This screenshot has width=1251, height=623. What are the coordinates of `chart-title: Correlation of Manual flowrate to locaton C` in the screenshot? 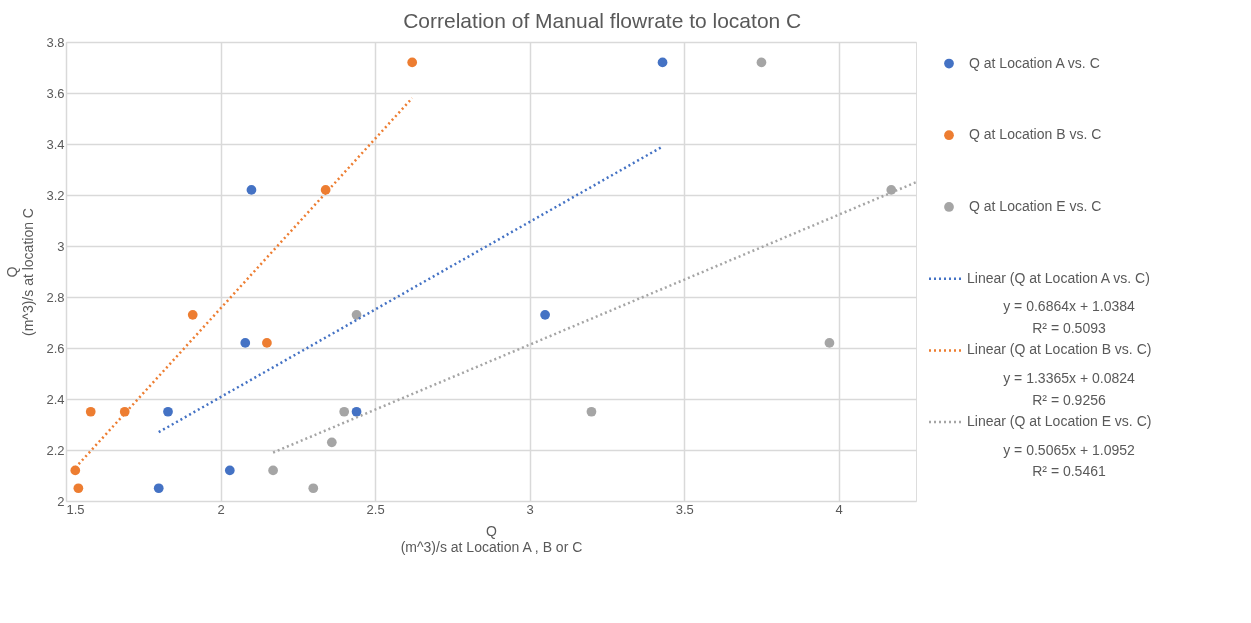 It's located at (602, 20).